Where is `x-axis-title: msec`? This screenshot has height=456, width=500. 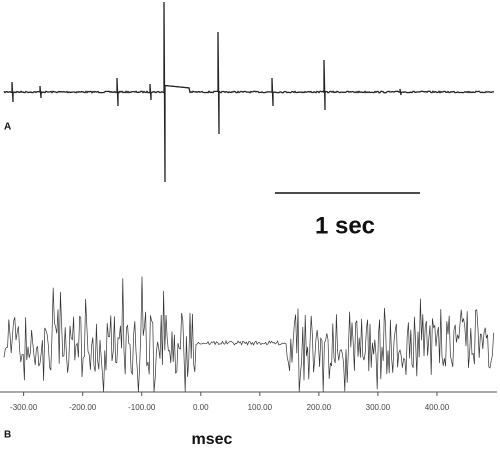 x-axis-title: msec is located at coordinates (212, 439).